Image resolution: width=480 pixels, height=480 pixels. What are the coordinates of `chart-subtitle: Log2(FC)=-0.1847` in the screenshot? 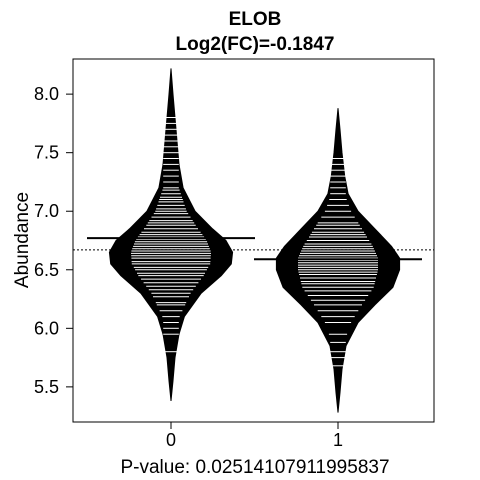 It's located at (255, 44).